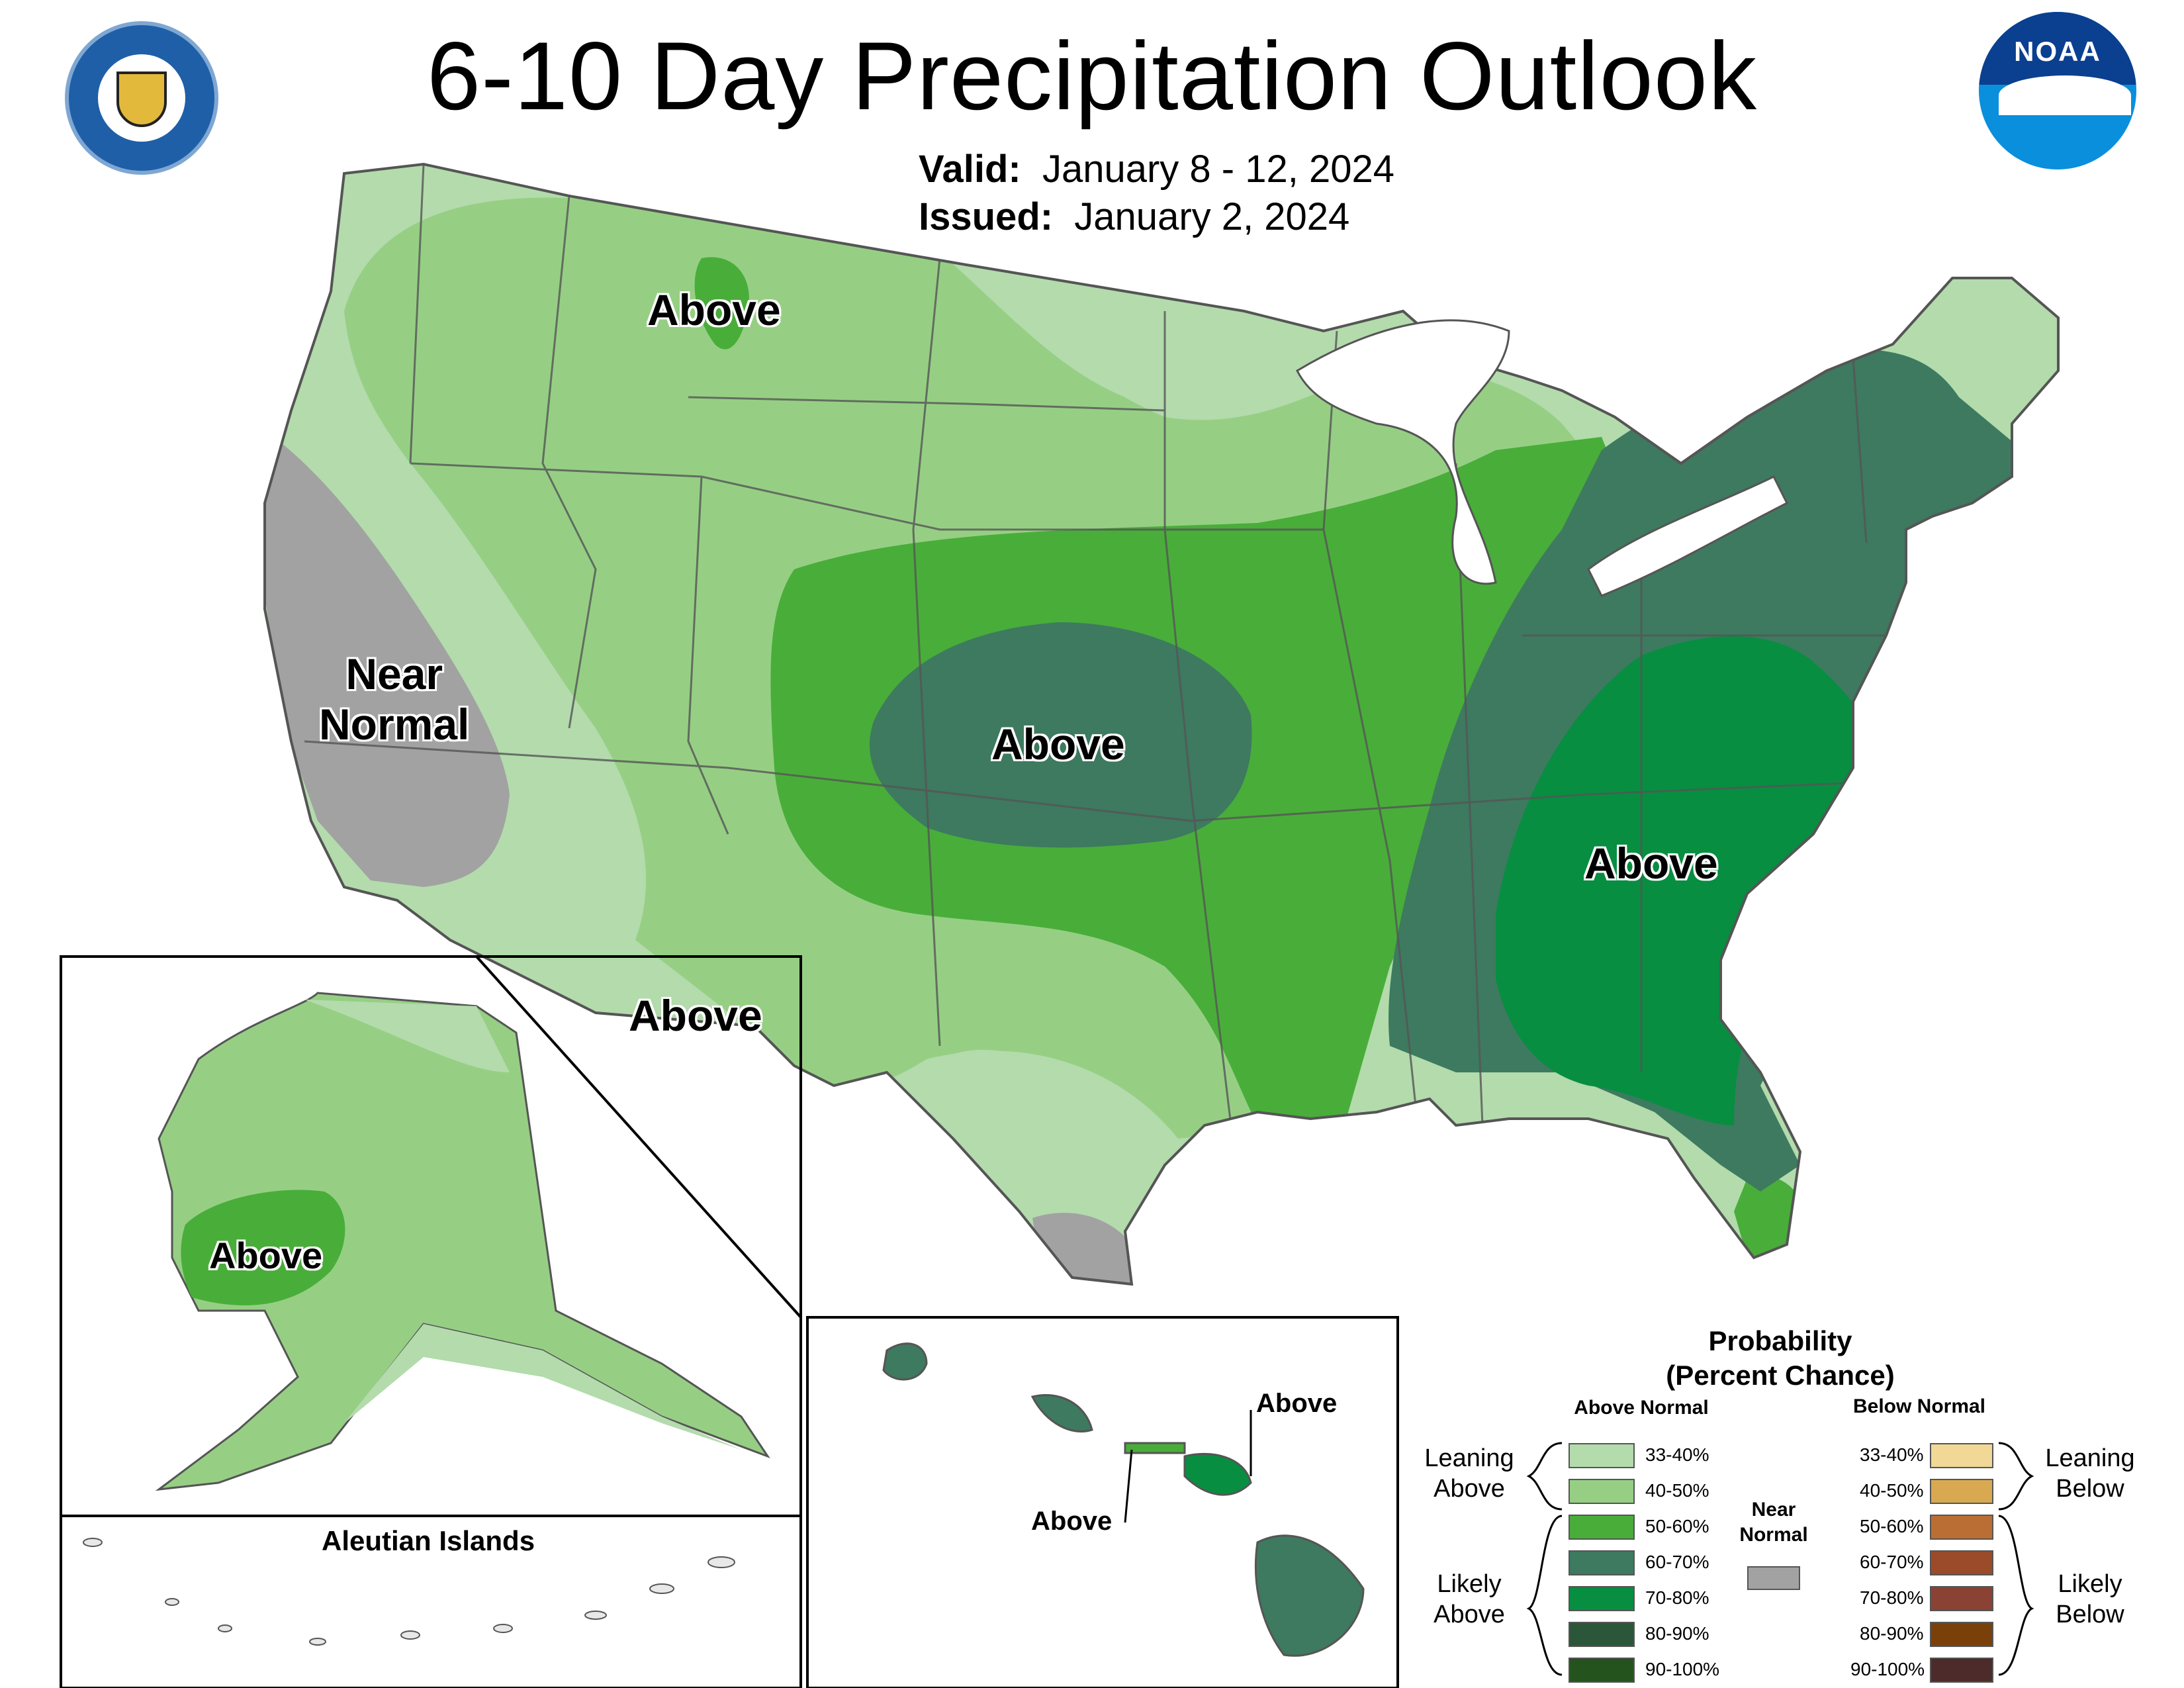  I want to click on aleutian-islands, so click(409, 1592).